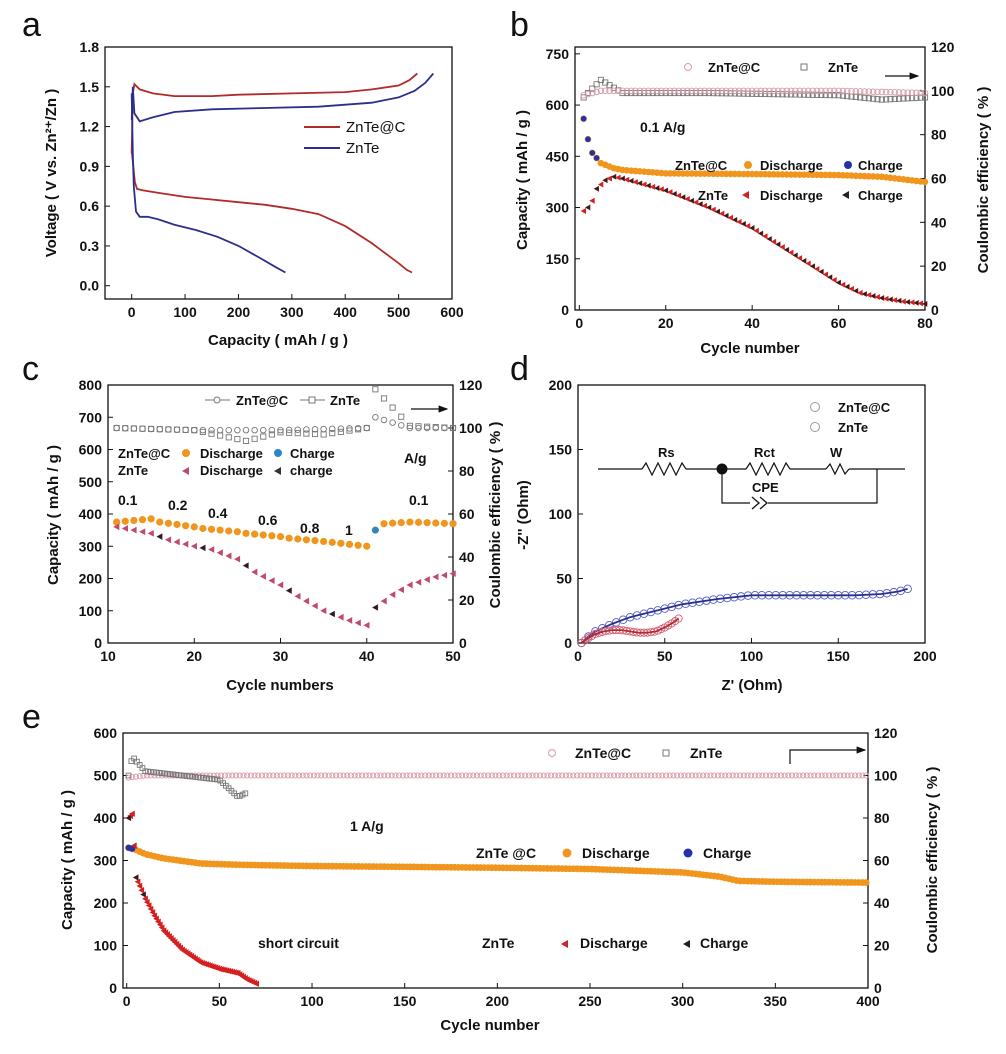 The image size is (1006, 1054). Describe the element at coordinates (268, 520) in the screenshot. I see `panel-c-rate-4: 0.6` at that location.